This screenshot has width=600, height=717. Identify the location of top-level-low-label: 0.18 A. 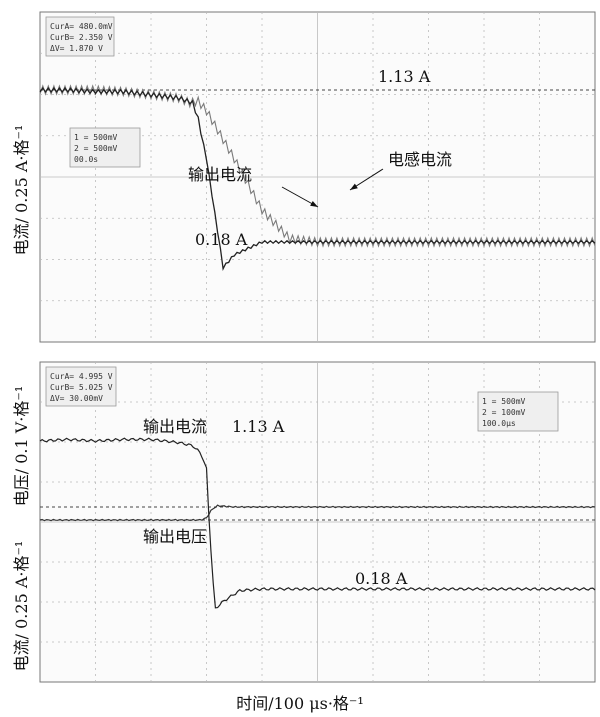
(221, 239).